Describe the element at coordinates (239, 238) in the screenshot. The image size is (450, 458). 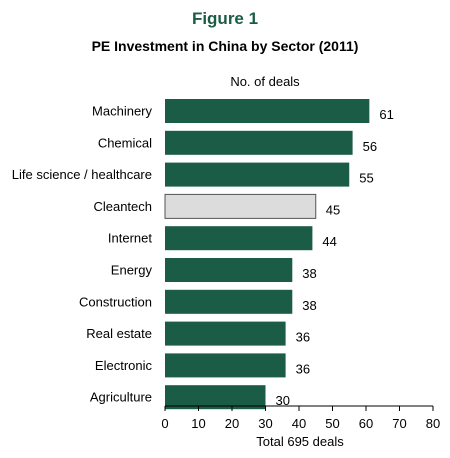
I see `bar-internet` at that location.